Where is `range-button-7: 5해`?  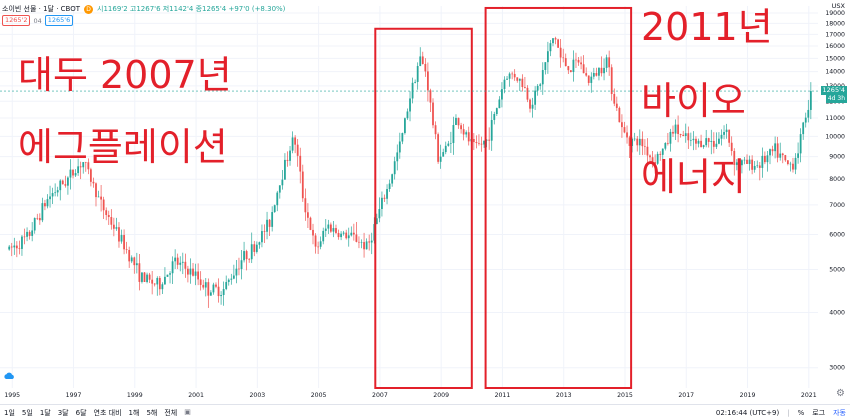
range-button-7: 5해 is located at coordinates (152, 413).